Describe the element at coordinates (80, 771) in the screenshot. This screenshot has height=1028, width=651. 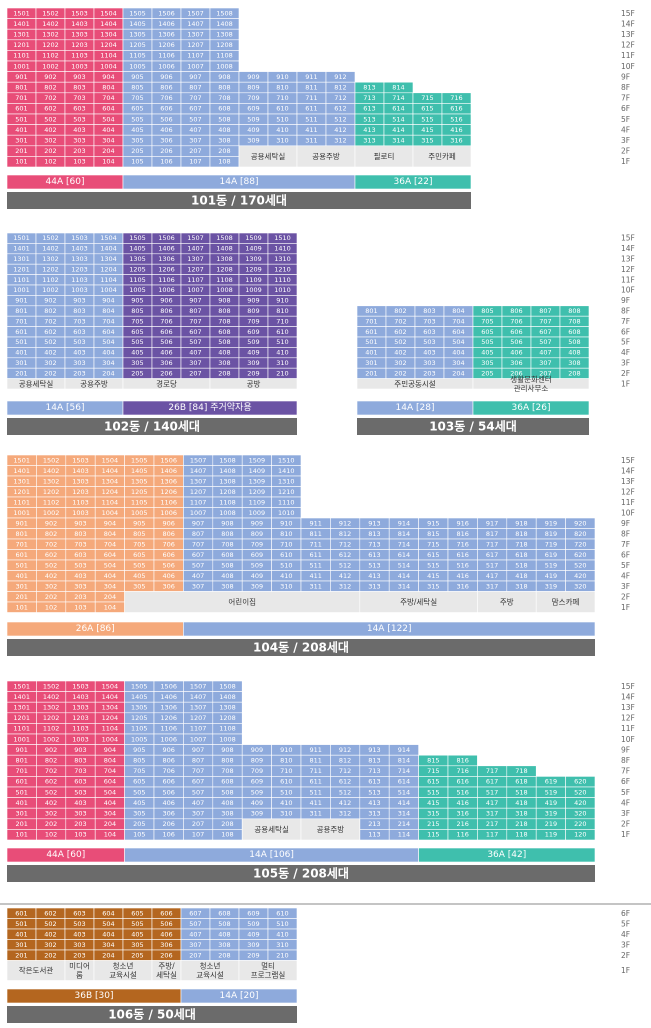
I see `unit-number: 703` at that location.